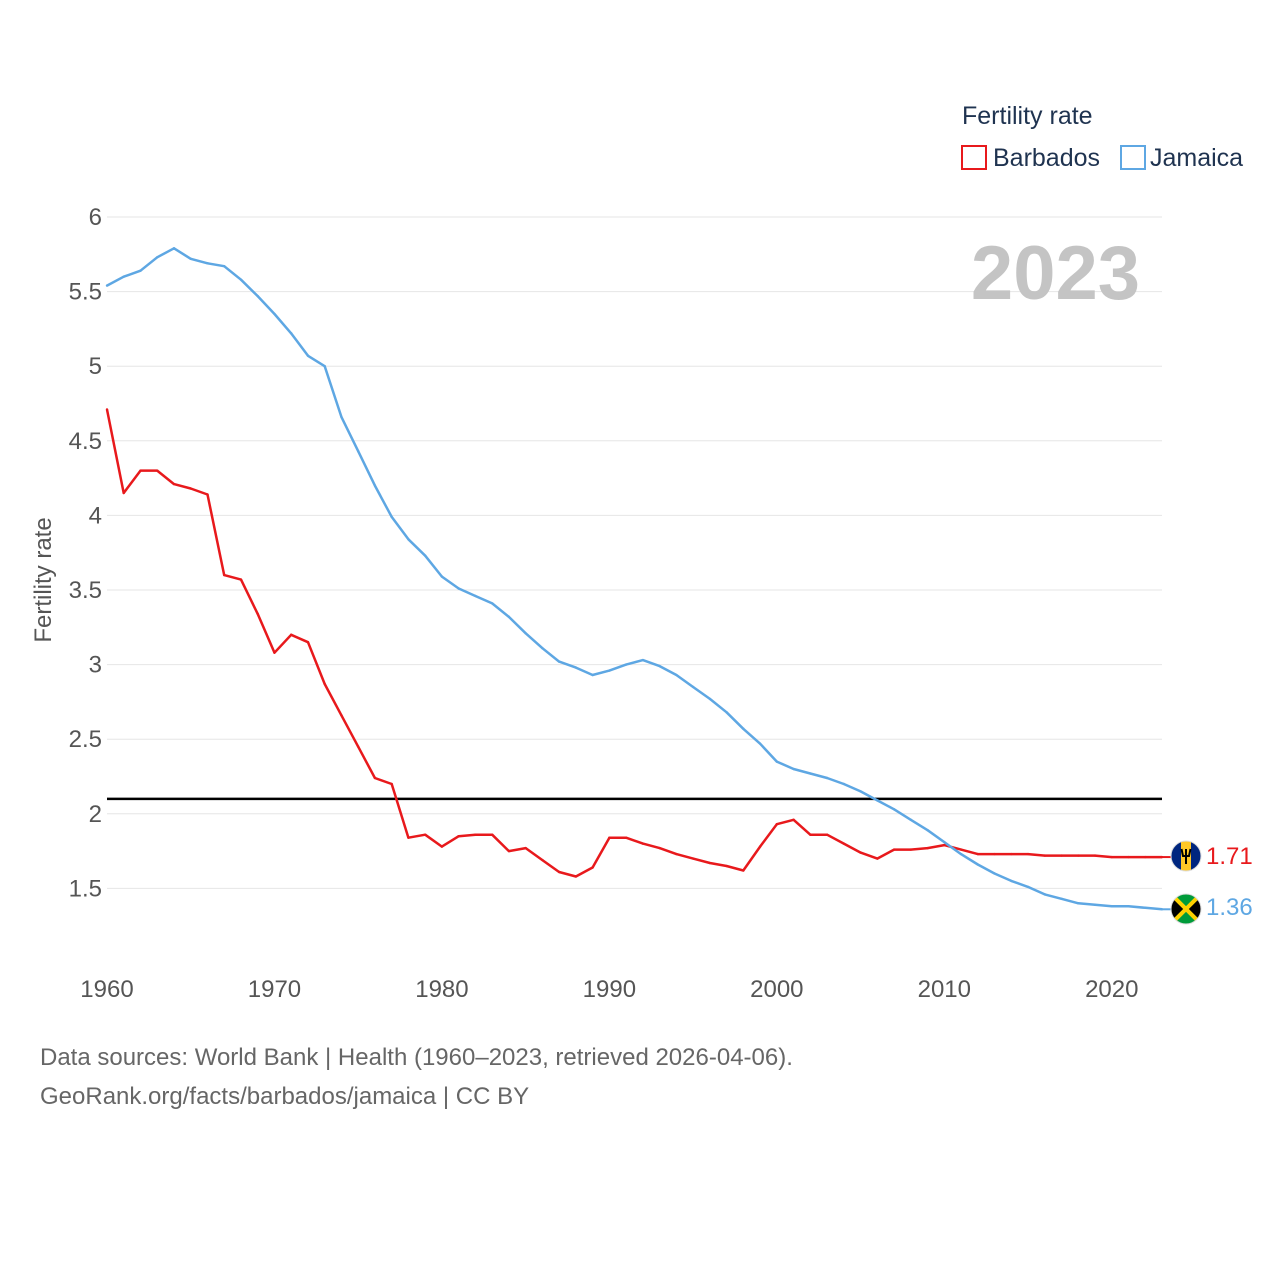 Image resolution: width=1280 pixels, height=1280 pixels. What do you see at coordinates (85, 739) in the screenshot?
I see `y-tick-label: 2.5` at bounding box center [85, 739].